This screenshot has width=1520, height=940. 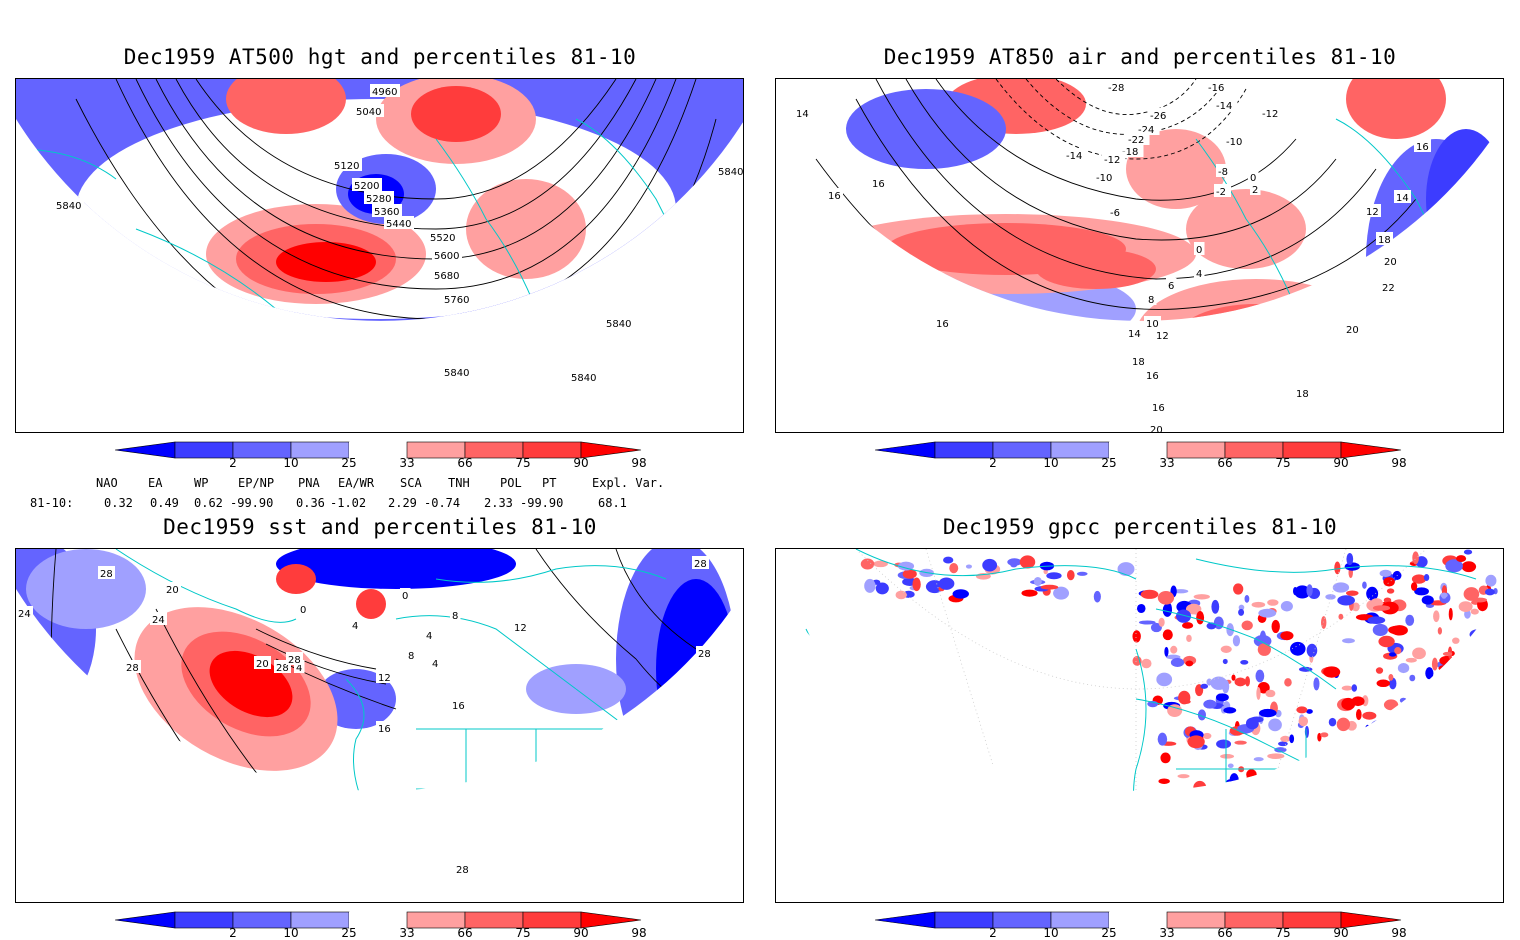 I want to click on contour-label: 0, so click(x=1253, y=178).